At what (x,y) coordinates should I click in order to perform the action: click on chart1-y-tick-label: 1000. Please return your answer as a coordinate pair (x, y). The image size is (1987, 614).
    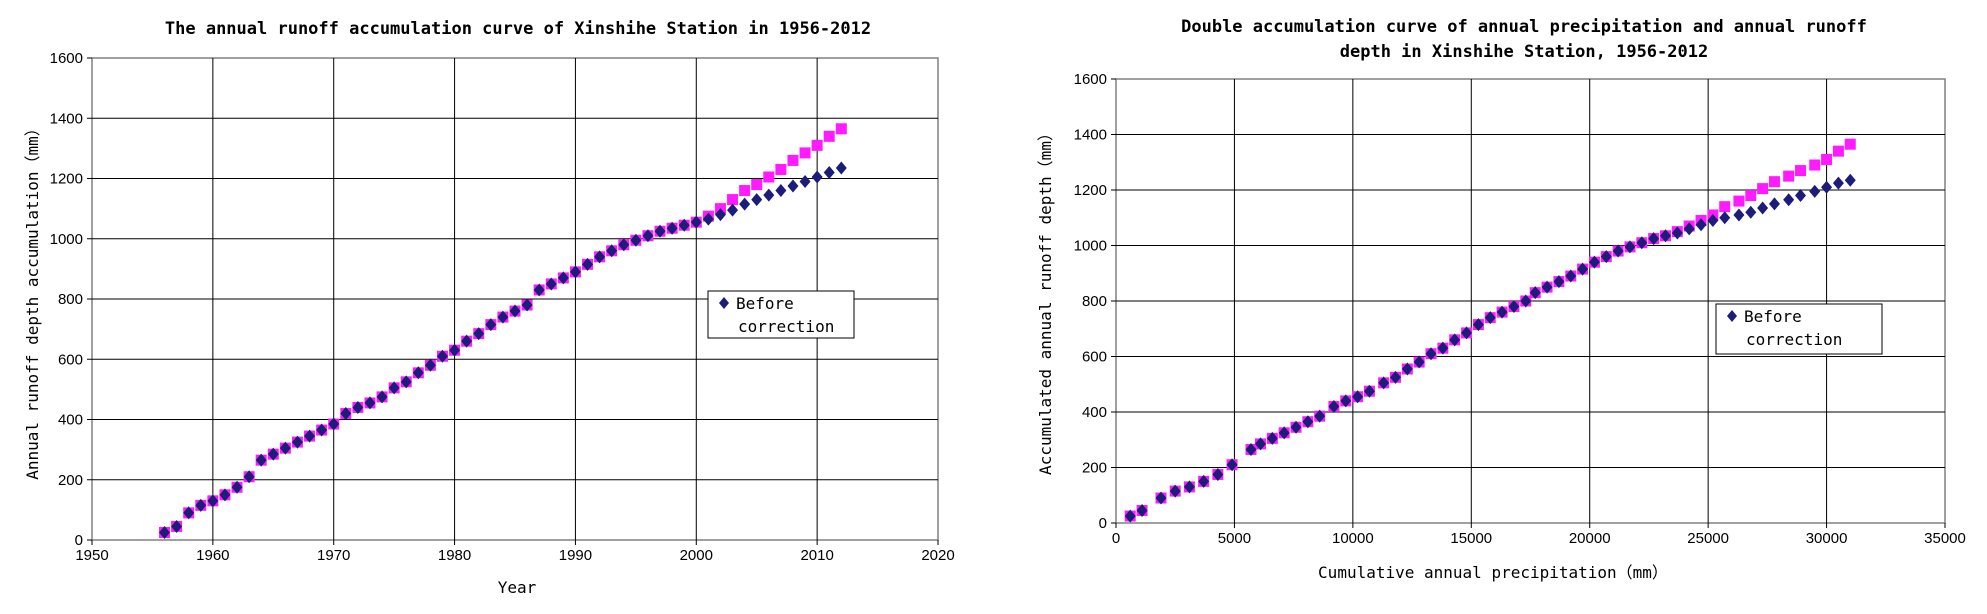
    Looking at the image, I should click on (66, 239).